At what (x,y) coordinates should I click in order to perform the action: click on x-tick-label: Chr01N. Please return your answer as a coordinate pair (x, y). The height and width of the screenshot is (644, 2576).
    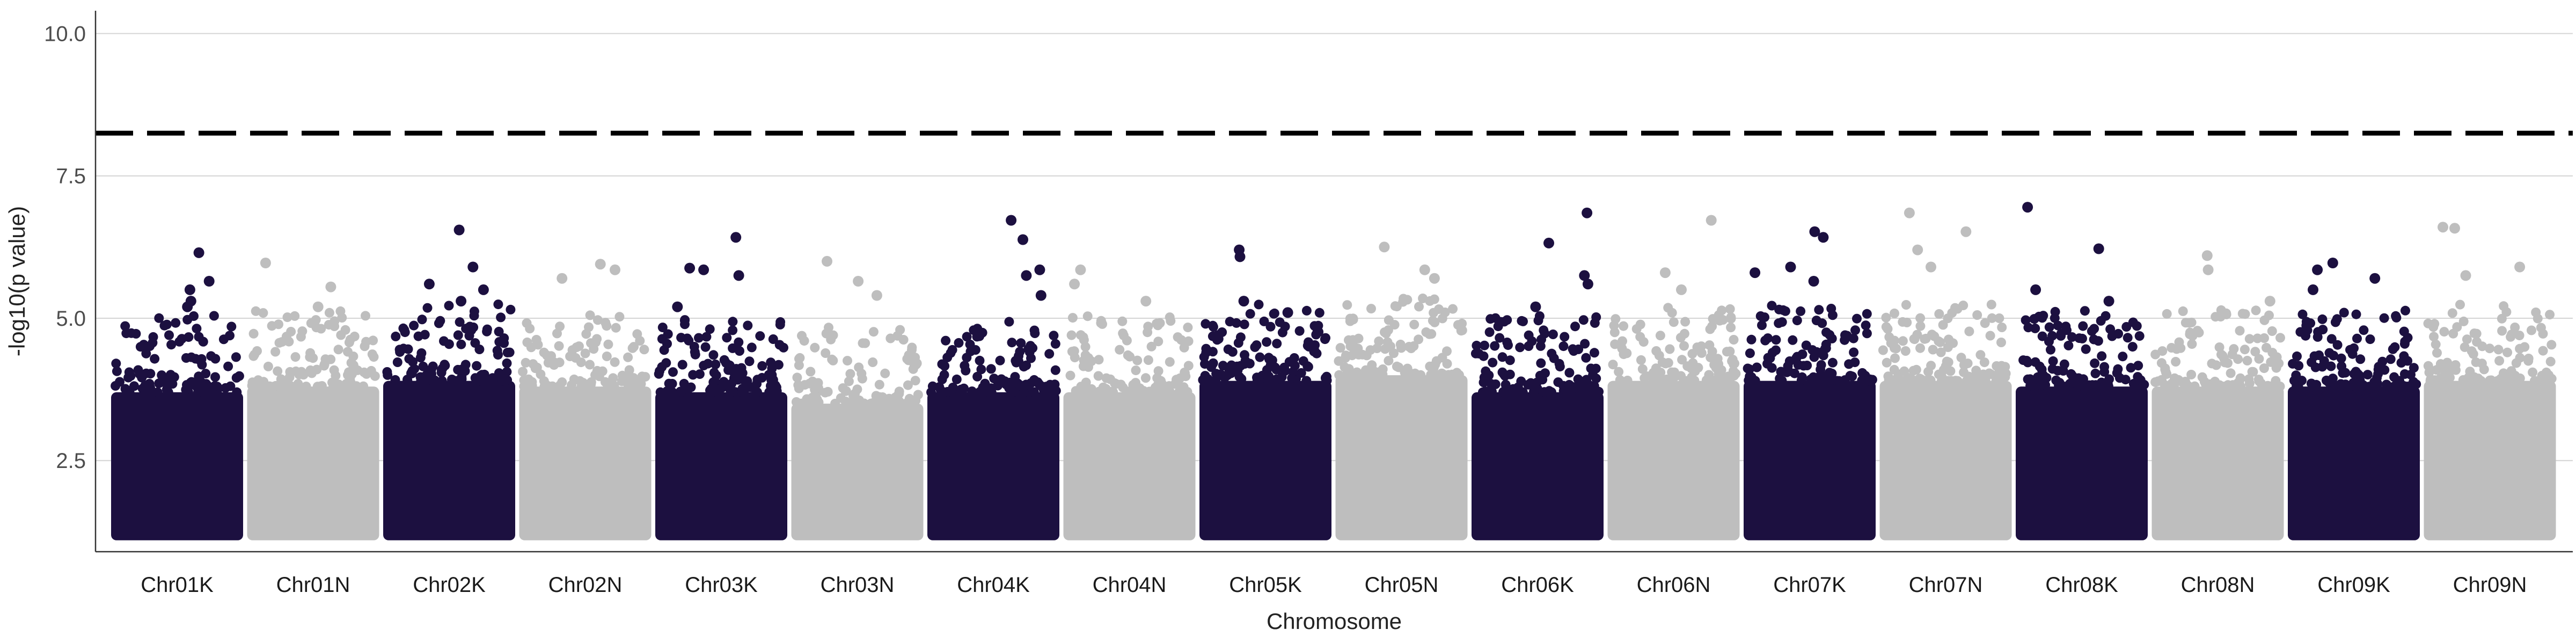
    Looking at the image, I should click on (313, 585).